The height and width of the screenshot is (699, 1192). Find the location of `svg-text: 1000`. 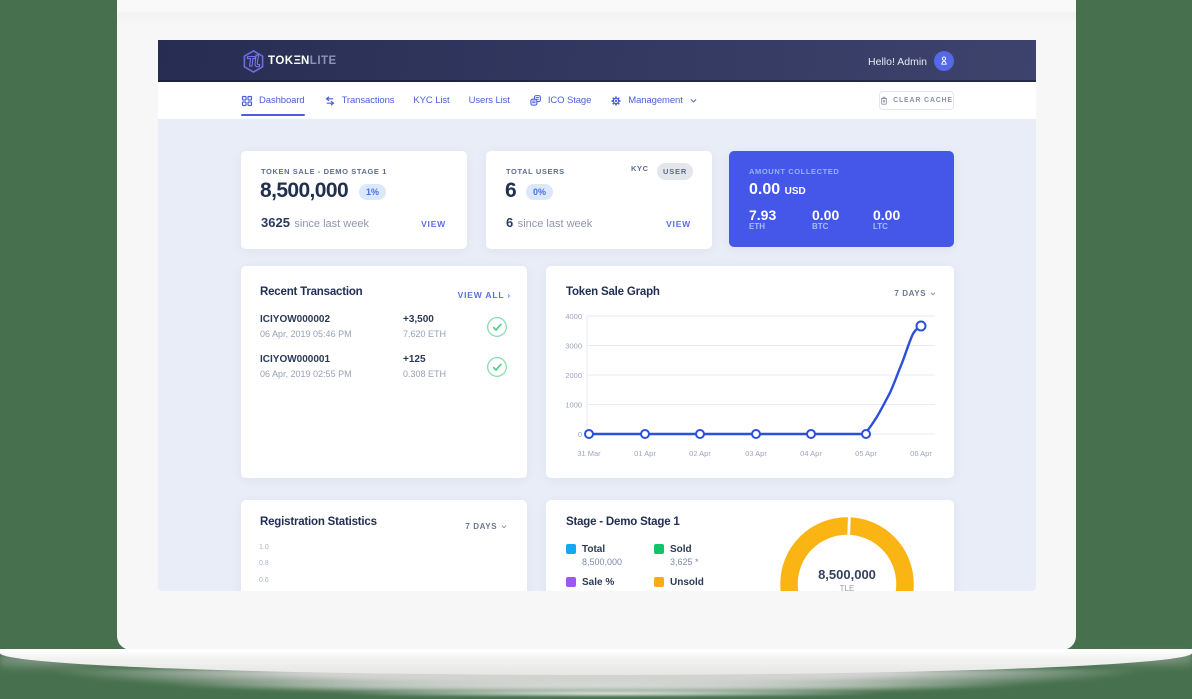

svg-text: 1000 is located at coordinates (573, 405).